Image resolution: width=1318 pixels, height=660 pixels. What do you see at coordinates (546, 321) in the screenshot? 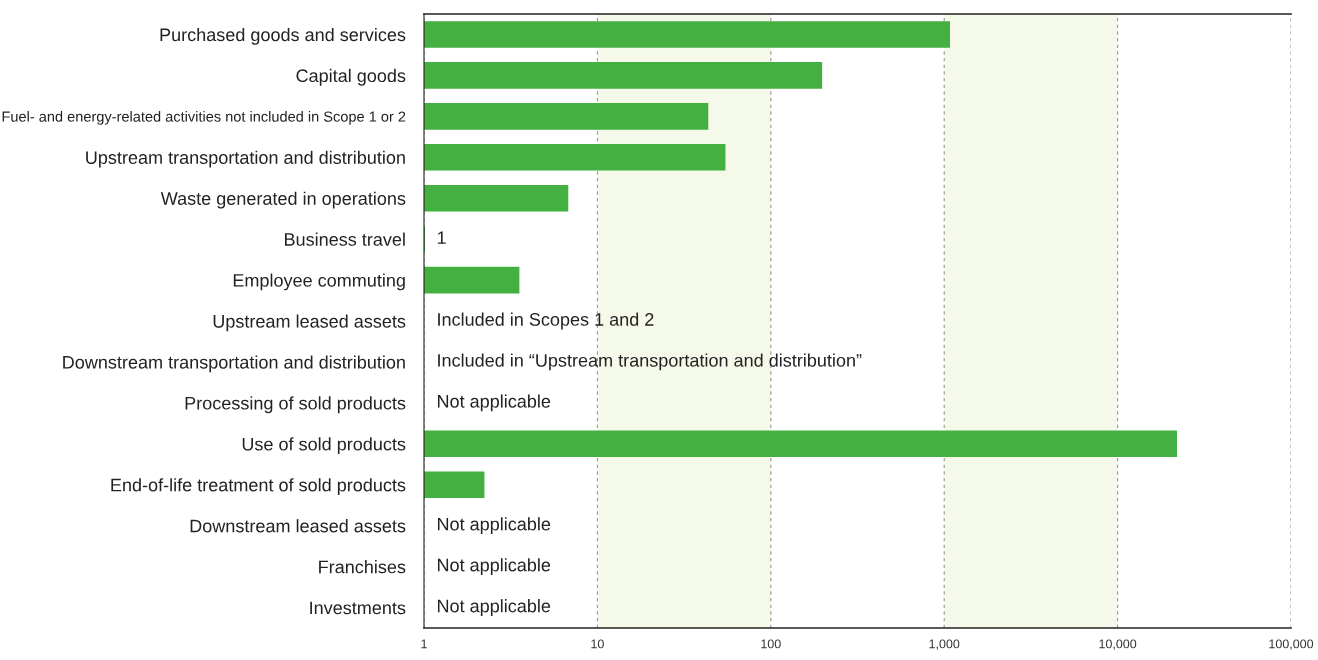
I see `text: Included in Scopes 1 and 2` at bounding box center [546, 321].